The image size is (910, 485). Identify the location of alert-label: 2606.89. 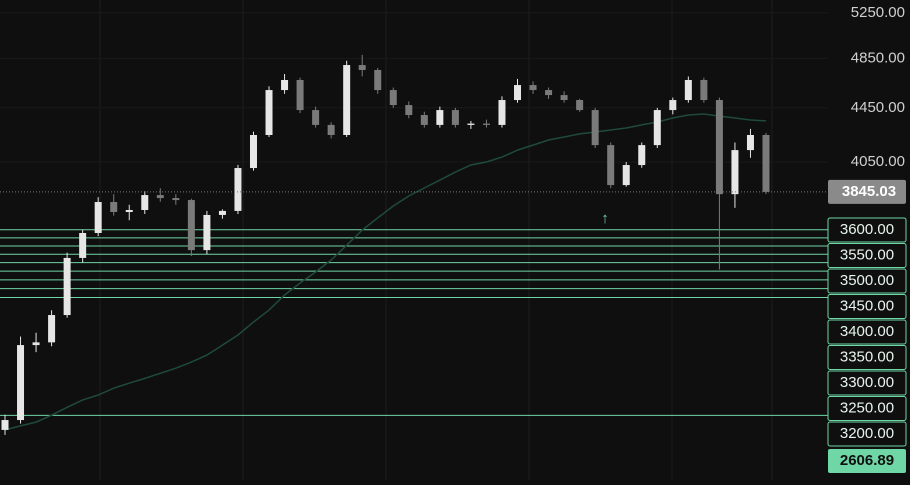
(867, 460).